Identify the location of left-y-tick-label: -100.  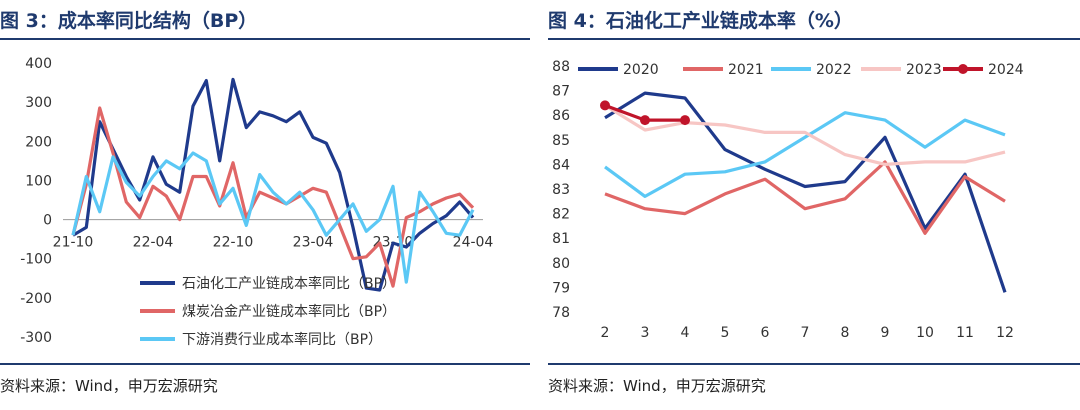
(36, 260).